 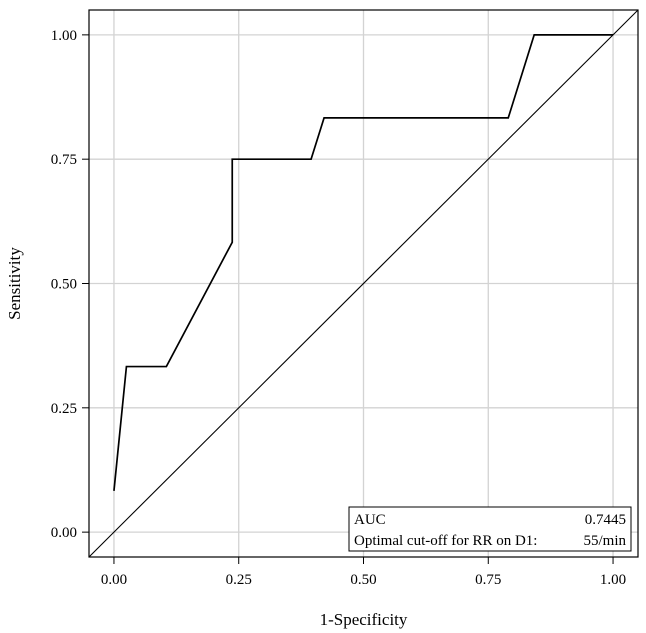 What do you see at coordinates (370, 520) in the screenshot?
I see `legend-auc-label: AUC` at bounding box center [370, 520].